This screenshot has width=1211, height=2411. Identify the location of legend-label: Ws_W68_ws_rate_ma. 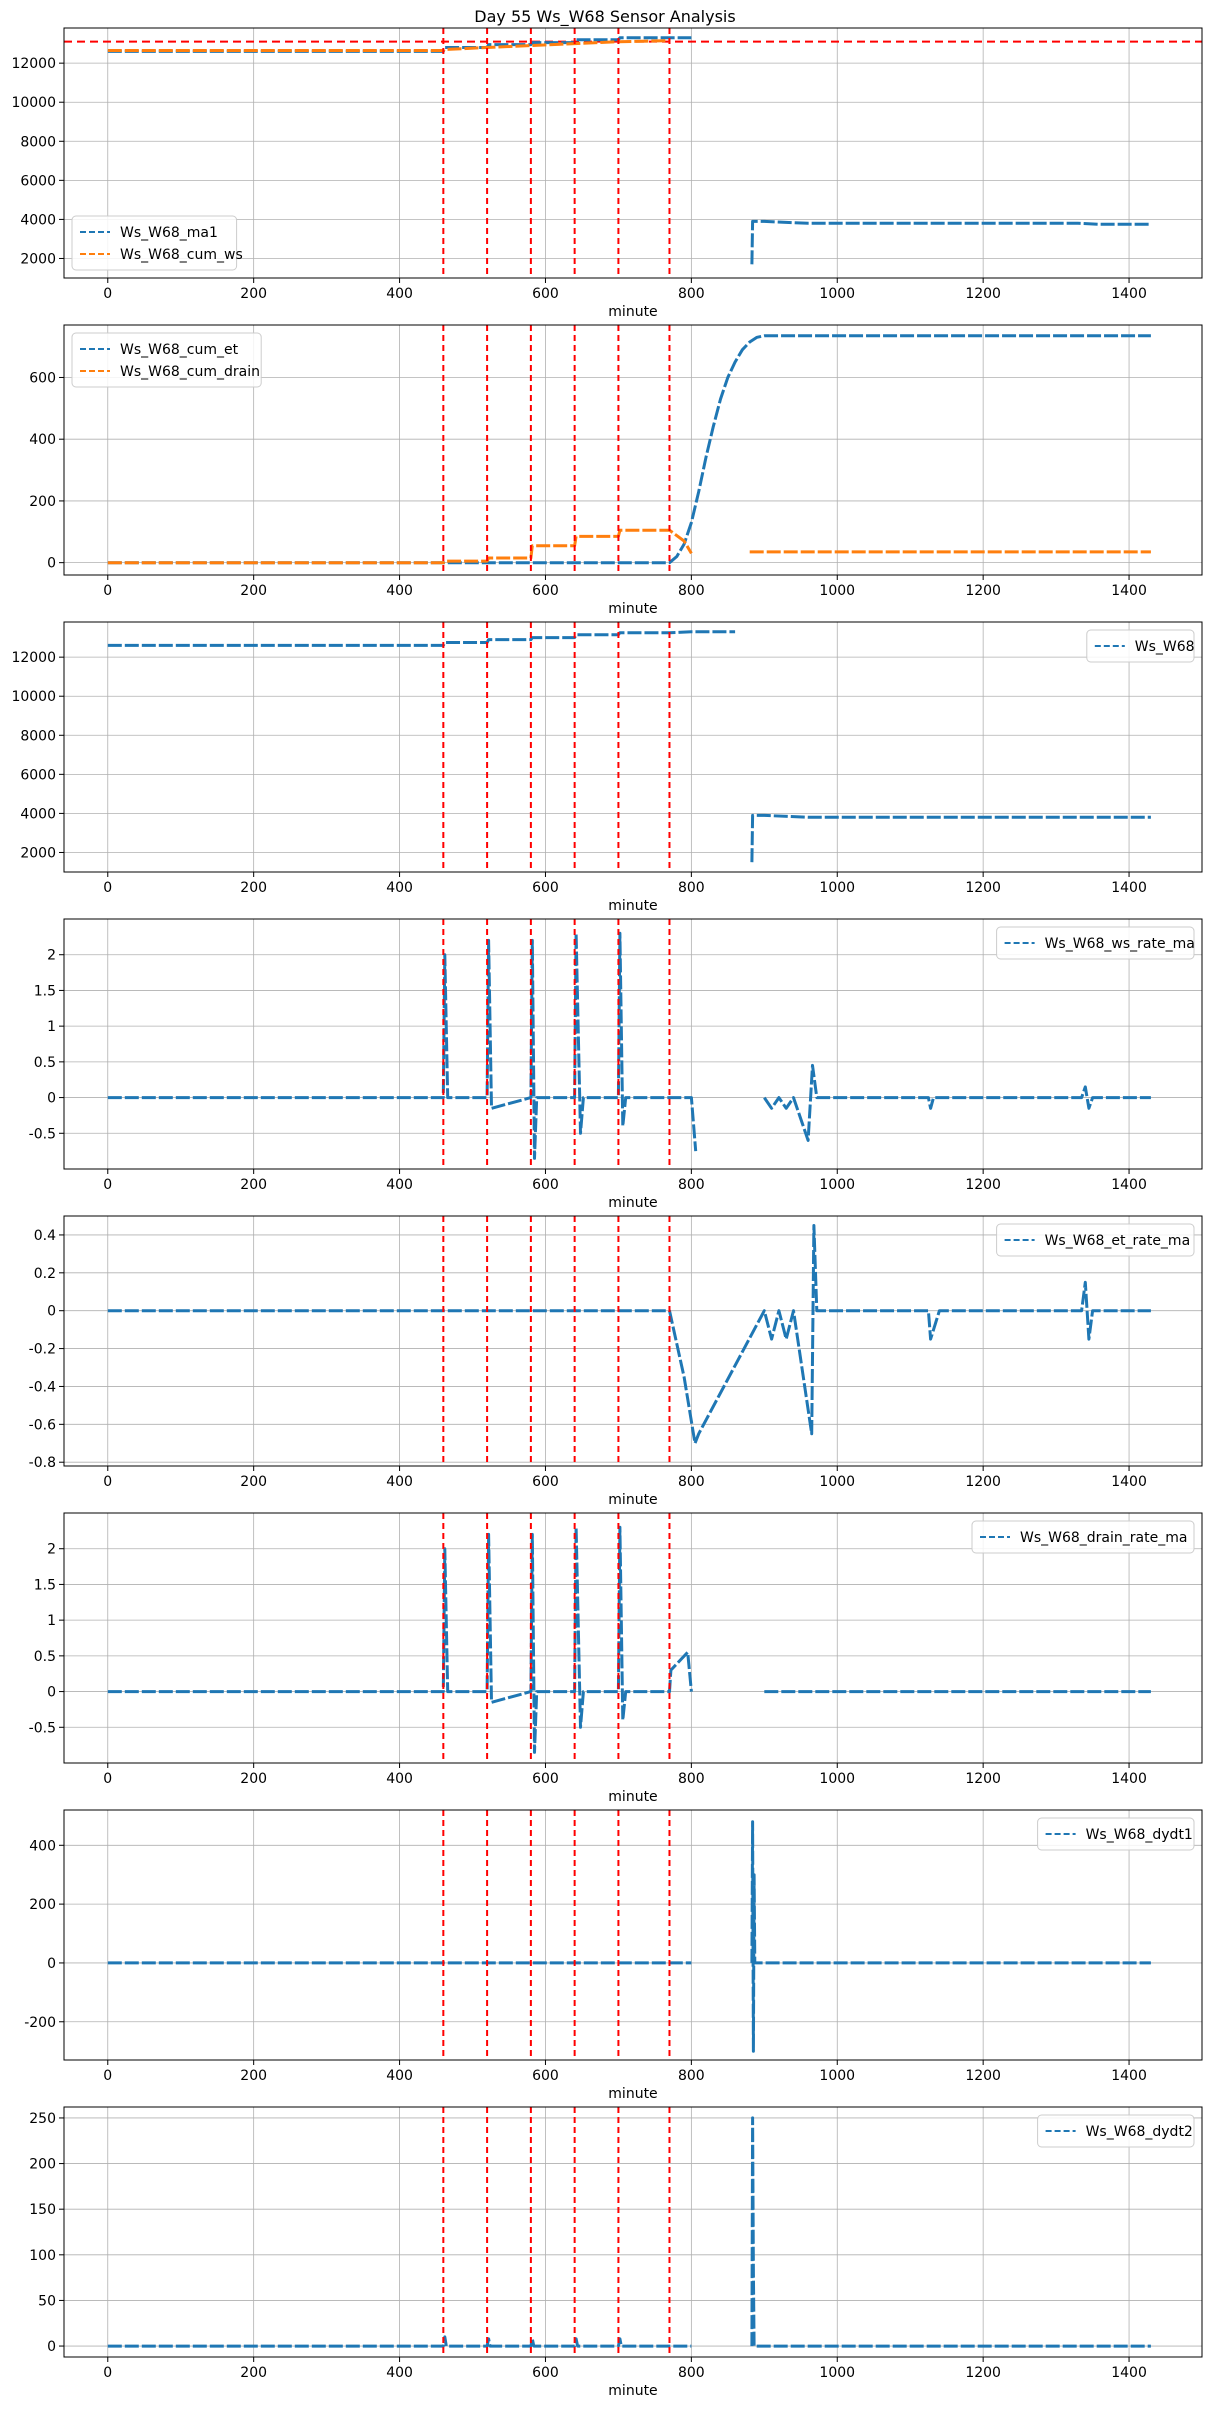
(1120, 944).